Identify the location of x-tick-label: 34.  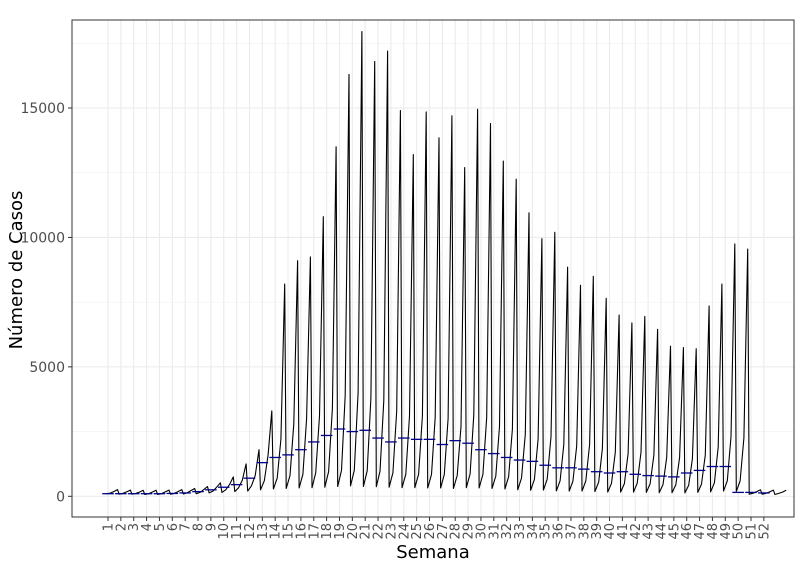
(533, 531).